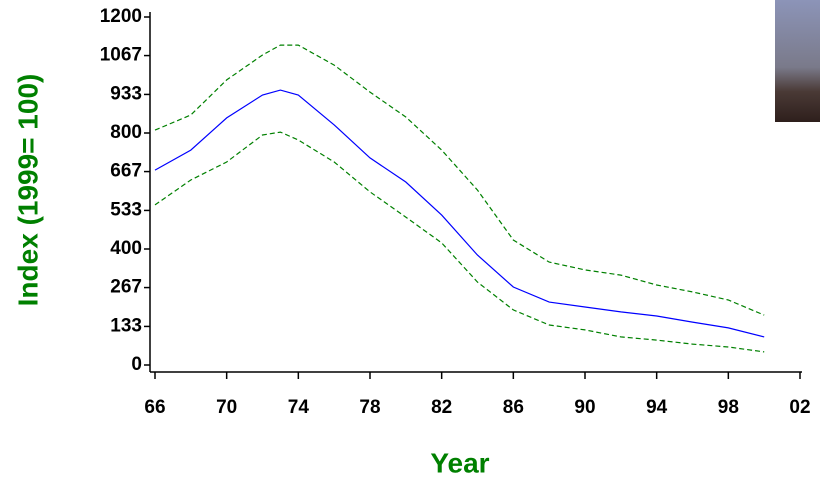 This screenshot has width=820, height=483. What do you see at coordinates (121, 55) in the screenshot?
I see `y-tick-label: 1067` at bounding box center [121, 55].